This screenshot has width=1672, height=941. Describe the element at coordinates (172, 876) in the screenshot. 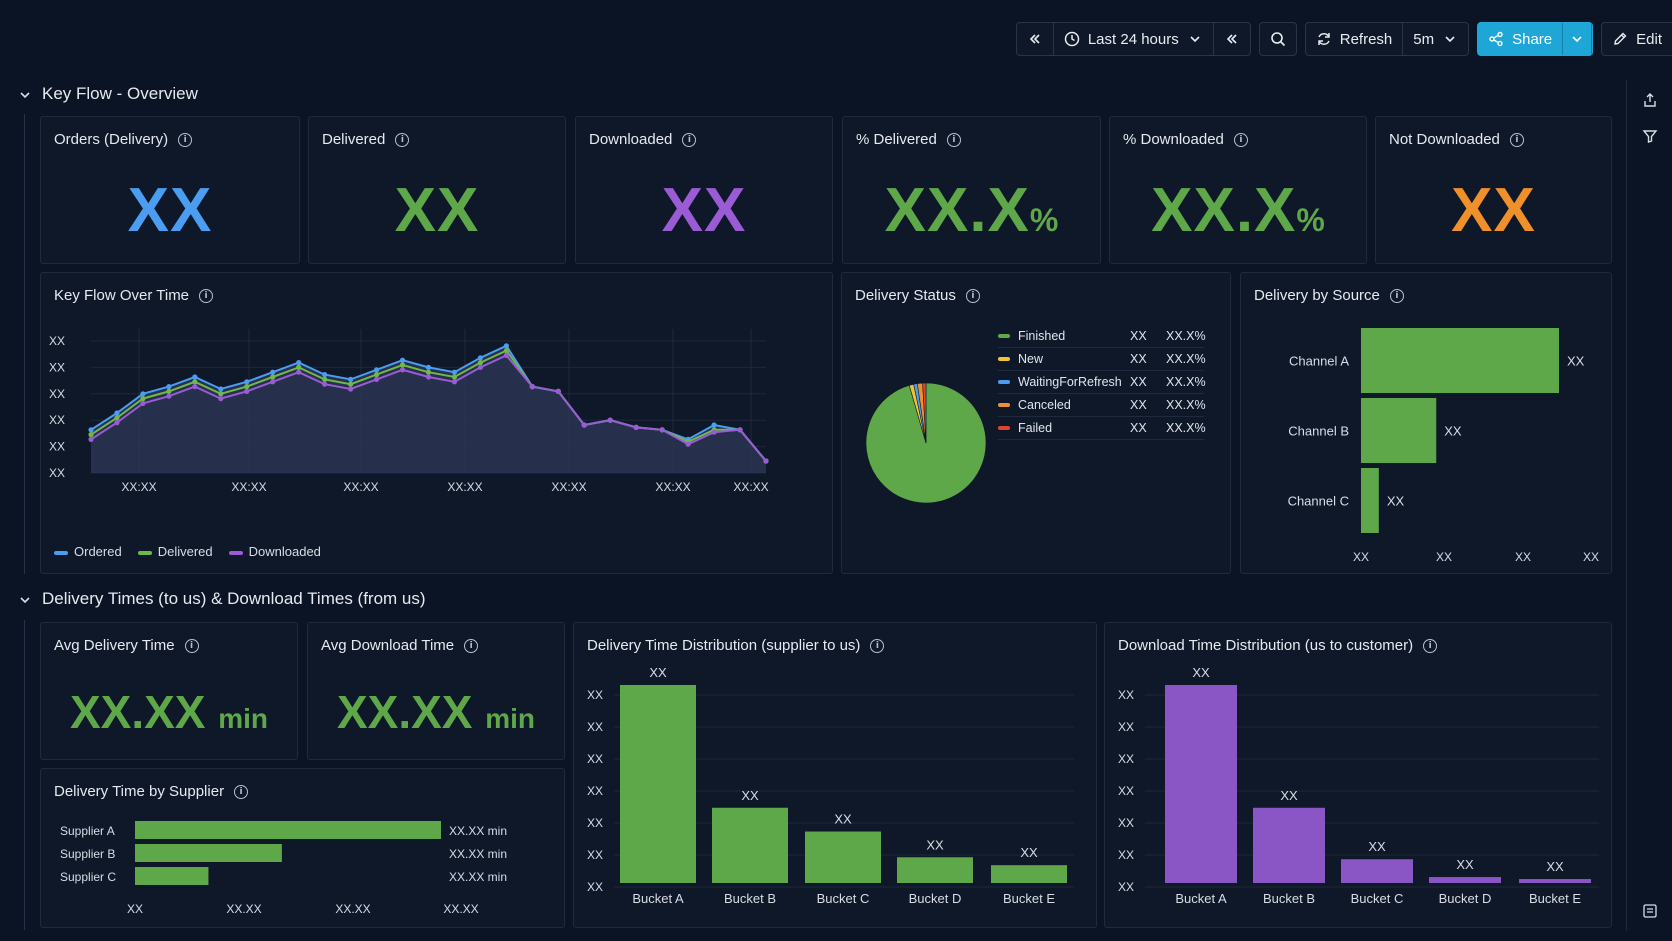

I see `bar-supplier-c` at that location.